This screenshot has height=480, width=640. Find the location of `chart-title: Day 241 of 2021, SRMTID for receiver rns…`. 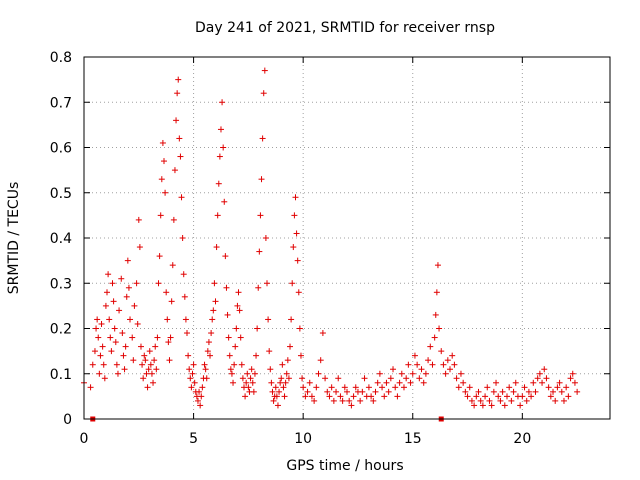

chart-title: Day 241 of 2021, SRMTID for receiver rns… is located at coordinates (345, 28).